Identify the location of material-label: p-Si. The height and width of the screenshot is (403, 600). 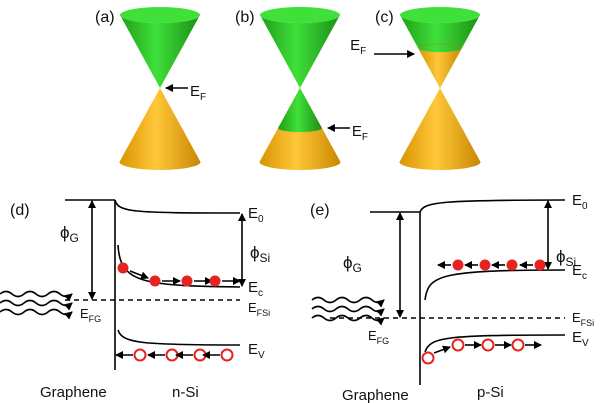
(490, 392).